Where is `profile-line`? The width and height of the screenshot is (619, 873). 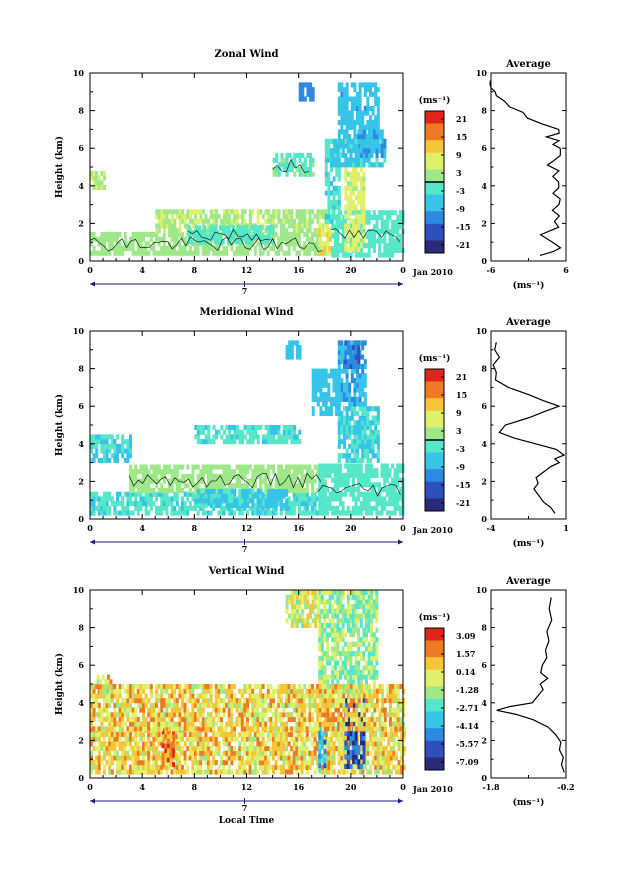
profile-line is located at coordinates (529, 428).